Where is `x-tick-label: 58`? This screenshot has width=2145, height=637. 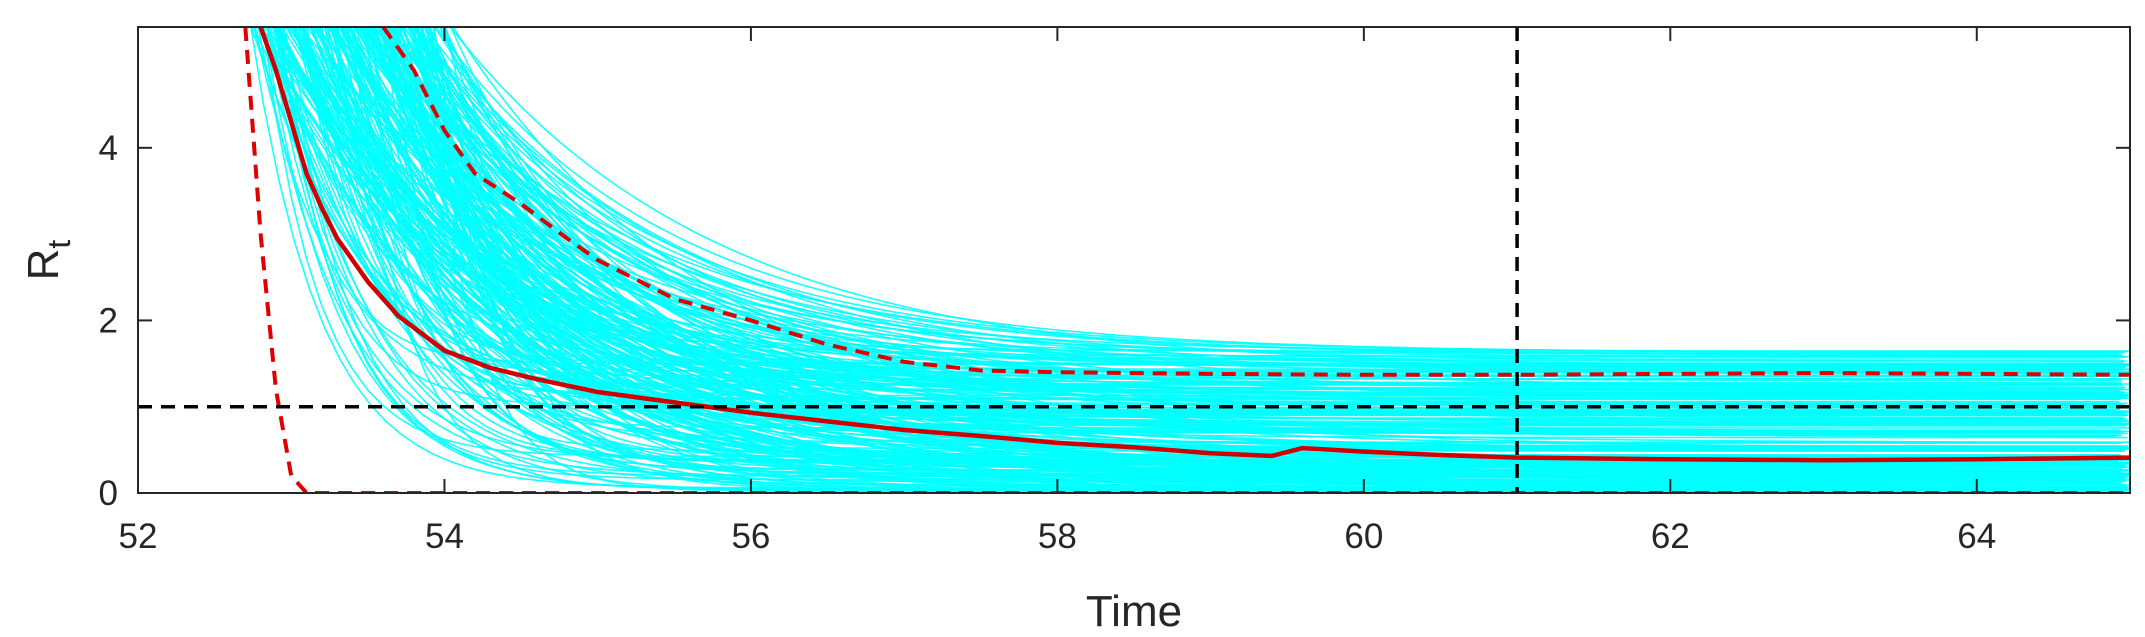 x-tick-label: 58 is located at coordinates (1057, 536).